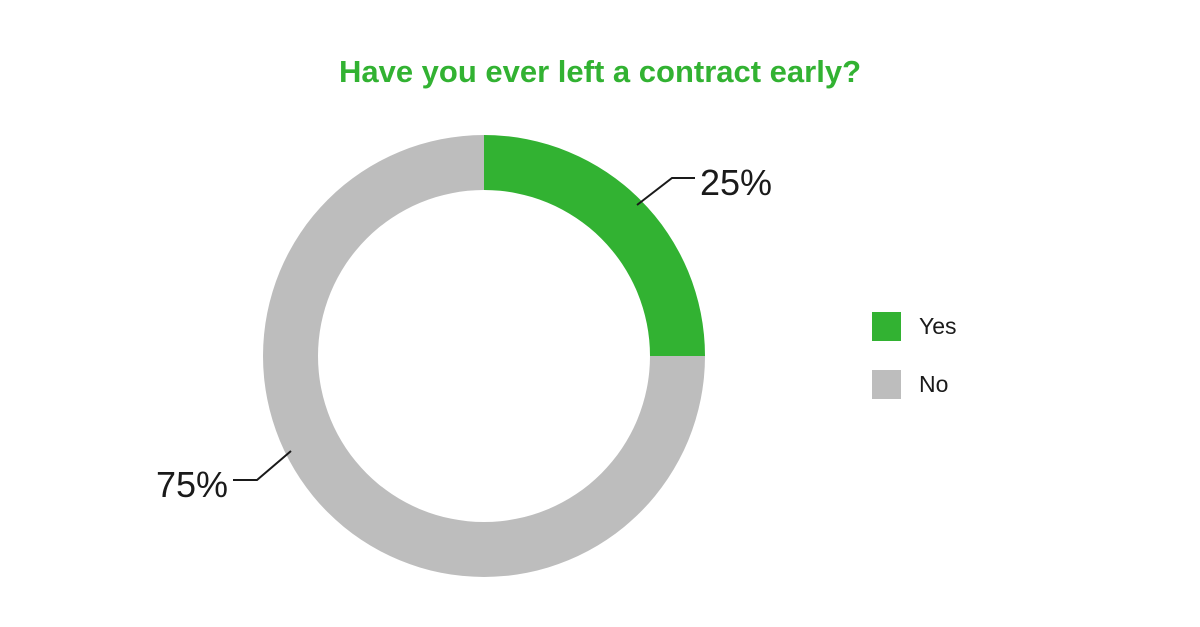  What do you see at coordinates (934, 383) in the screenshot?
I see `legend-label-no: No` at bounding box center [934, 383].